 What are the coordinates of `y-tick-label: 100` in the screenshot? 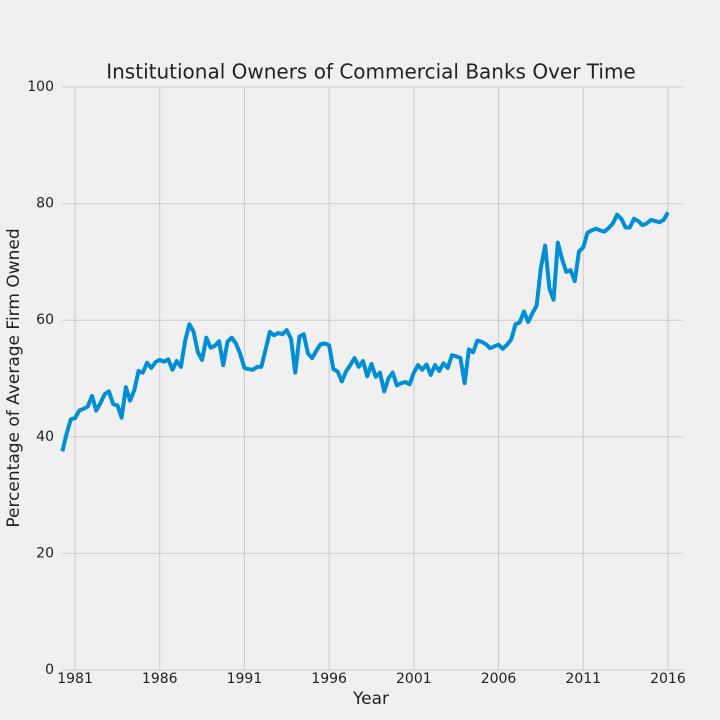 It's located at (40, 87).